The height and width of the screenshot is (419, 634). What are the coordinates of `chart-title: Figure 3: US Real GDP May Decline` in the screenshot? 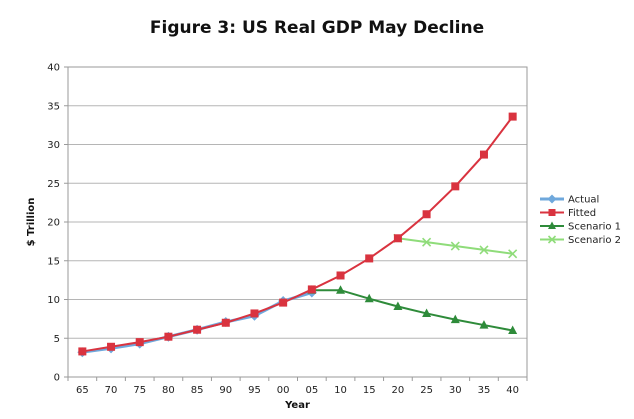 It's located at (317, 28).